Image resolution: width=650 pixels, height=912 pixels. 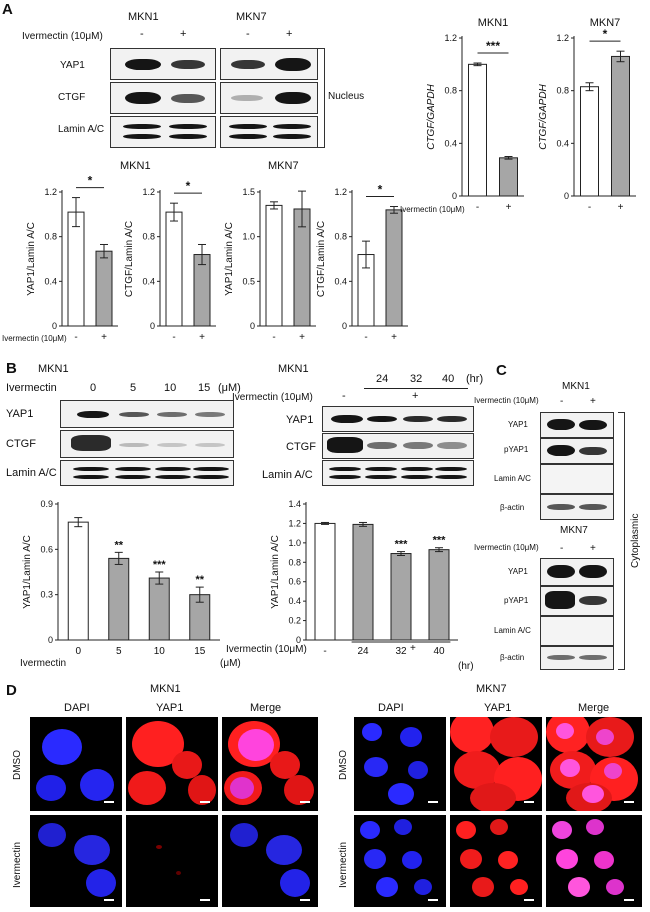 I want to click on blot-a-mkn7-lamin, so click(x=269, y=132).